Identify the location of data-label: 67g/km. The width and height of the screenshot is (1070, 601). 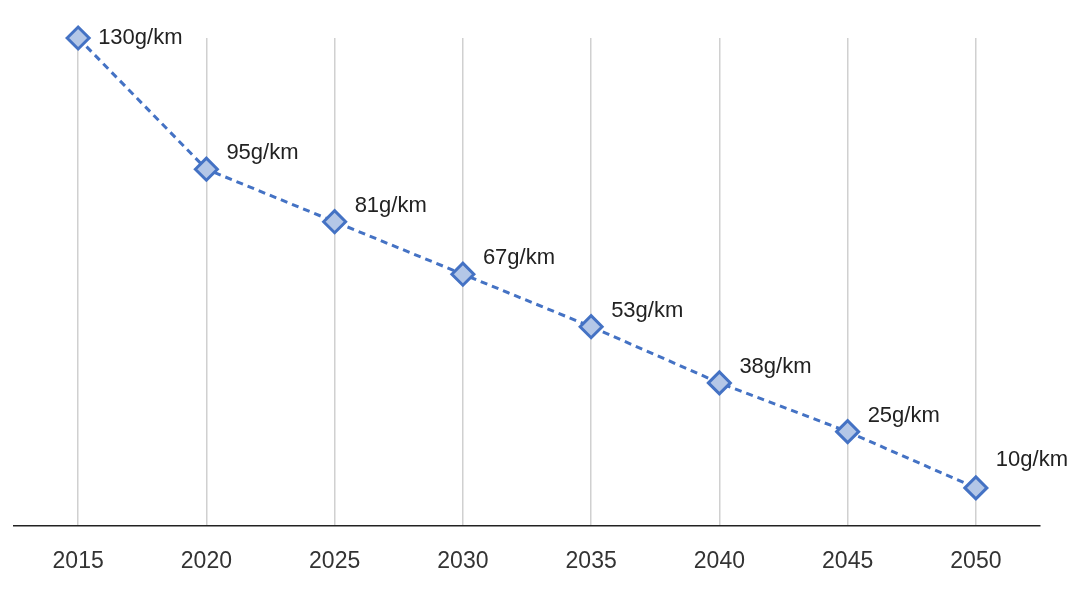
(519, 257).